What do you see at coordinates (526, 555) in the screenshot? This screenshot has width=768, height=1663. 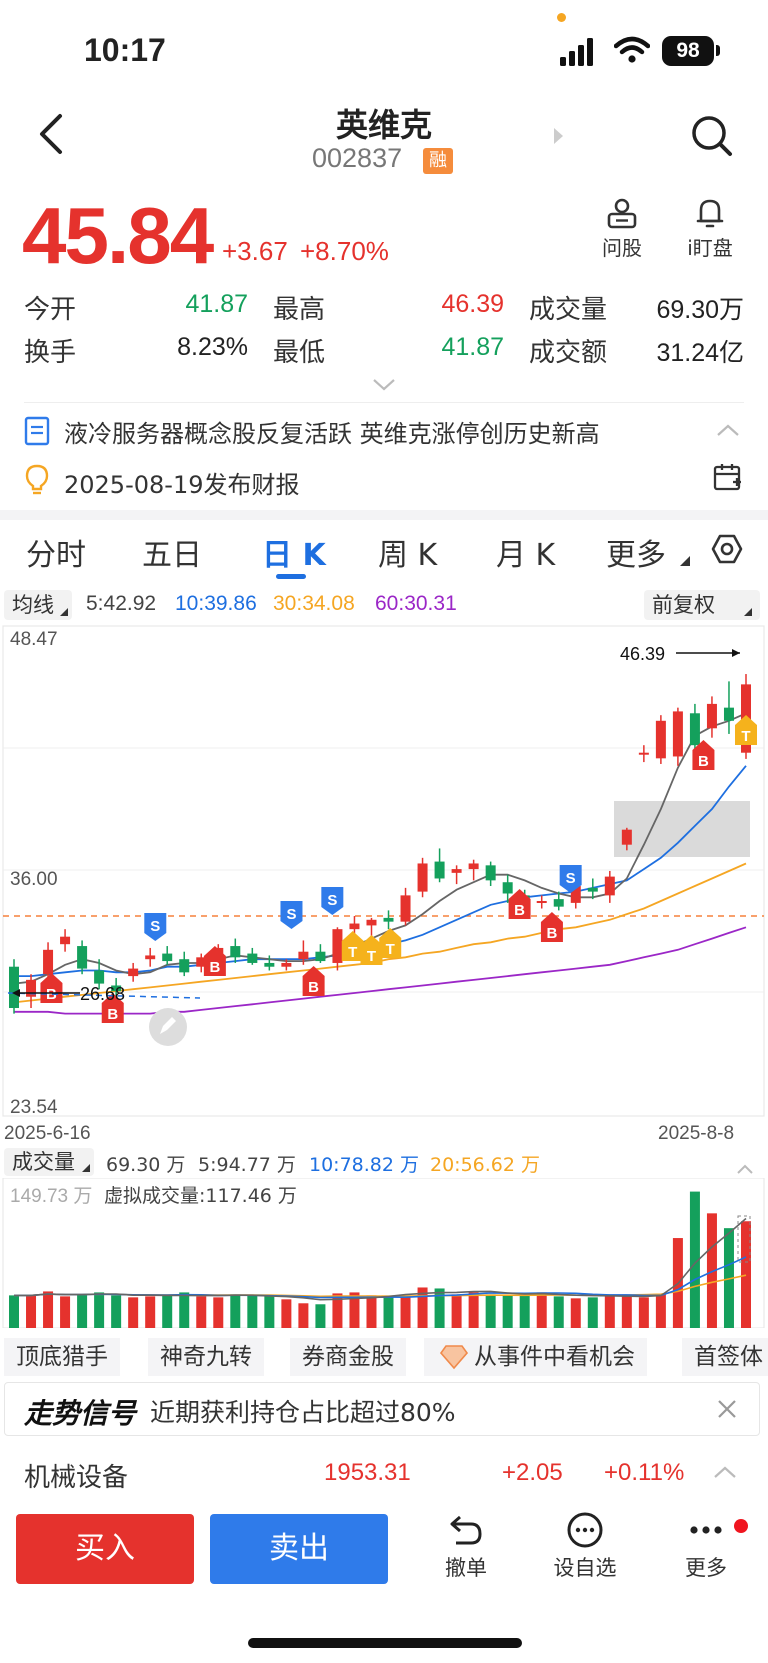 I see `tab-monthly-k: 月 K` at bounding box center [526, 555].